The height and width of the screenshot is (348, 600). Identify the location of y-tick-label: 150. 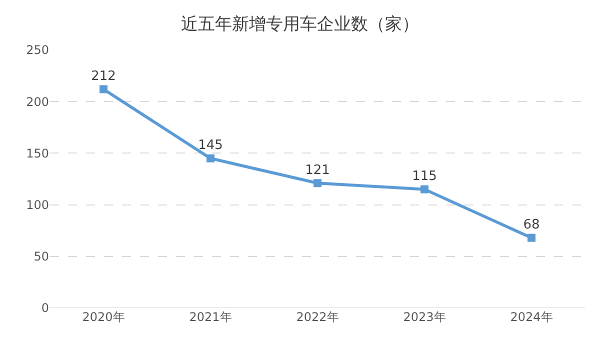
(37, 153).